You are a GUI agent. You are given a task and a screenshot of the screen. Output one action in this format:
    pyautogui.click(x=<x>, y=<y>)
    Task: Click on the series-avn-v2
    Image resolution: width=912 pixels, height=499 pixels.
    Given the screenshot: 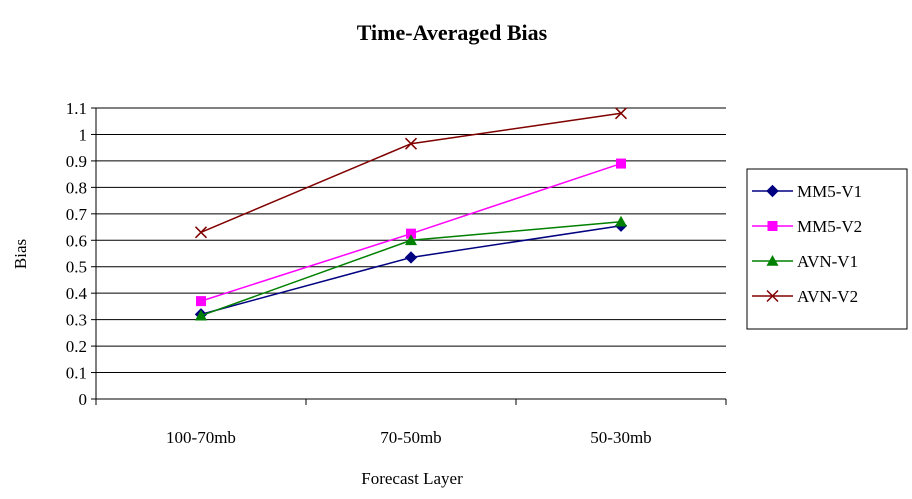 What is the action you would take?
    pyautogui.click(x=411, y=173)
    